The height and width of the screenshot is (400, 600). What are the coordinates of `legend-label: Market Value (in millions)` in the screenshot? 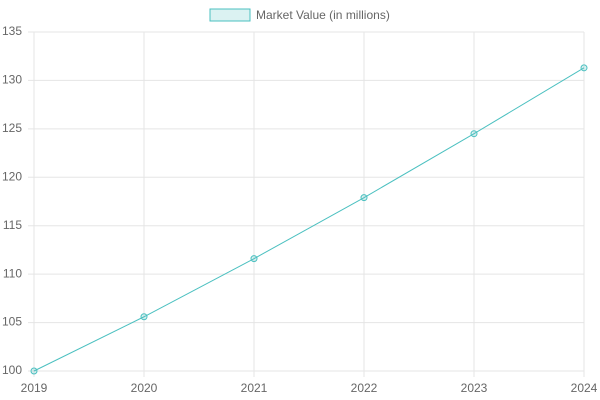 It's located at (323, 15).